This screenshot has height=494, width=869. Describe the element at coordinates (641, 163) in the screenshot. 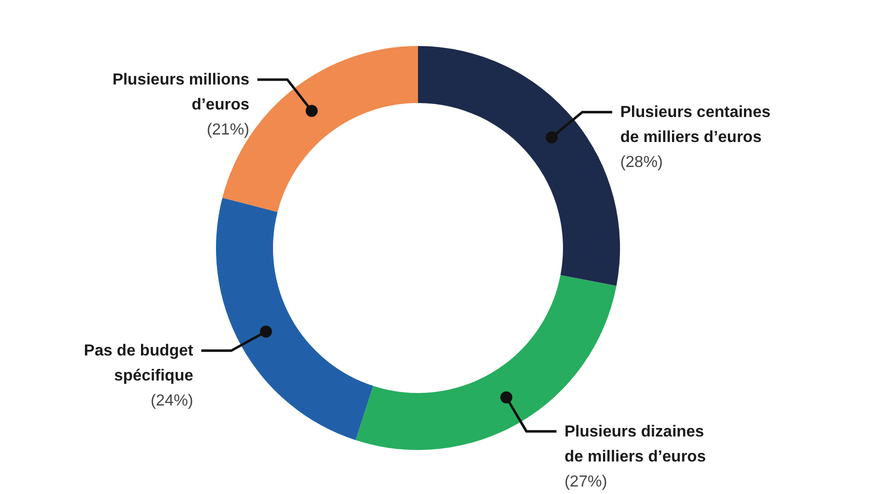

I see `data-label: (28%)` at that location.